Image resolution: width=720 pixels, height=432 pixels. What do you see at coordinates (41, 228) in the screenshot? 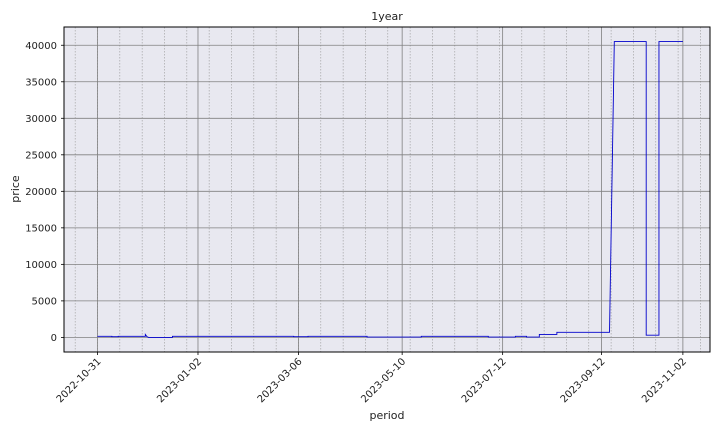
I see `y-tick-label: 15000` at bounding box center [41, 228].